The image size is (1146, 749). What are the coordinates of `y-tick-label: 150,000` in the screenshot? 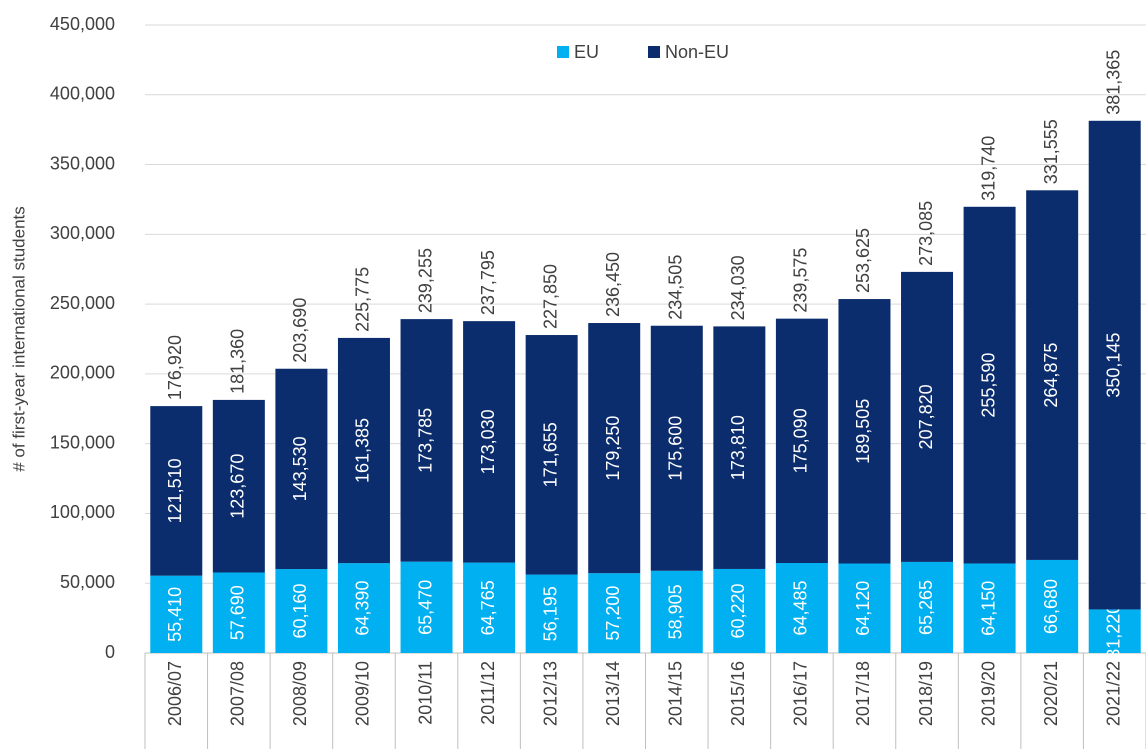 It's located at (82, 442).